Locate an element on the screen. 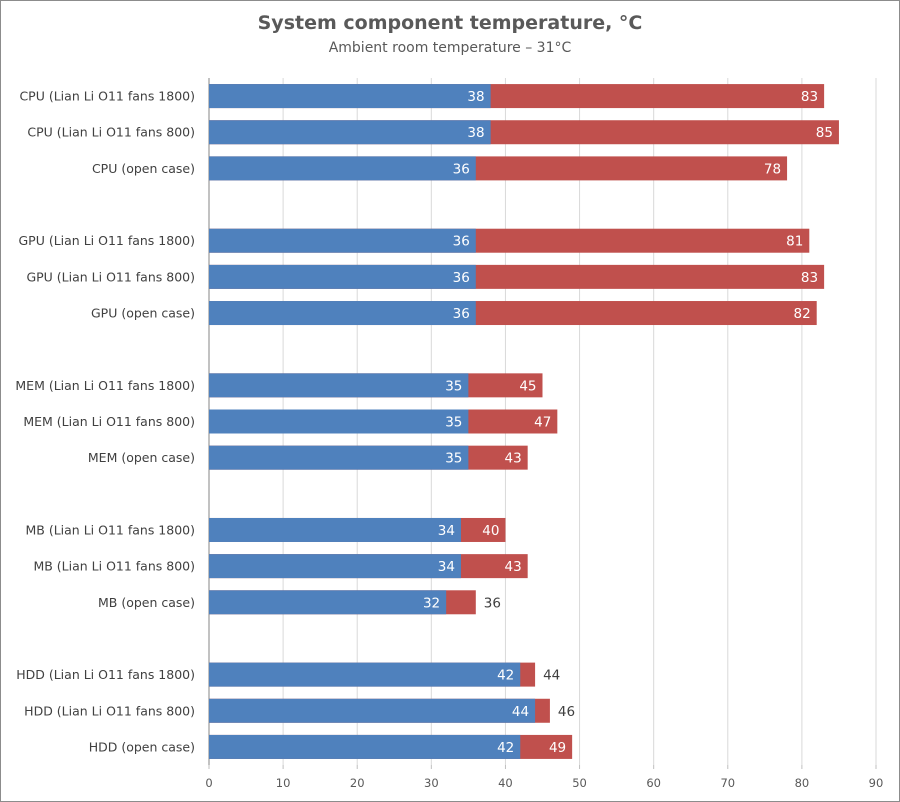 The width and height of the screenshot is (900, 802). data-label-load: 40 is located at coordinates (490, 531).